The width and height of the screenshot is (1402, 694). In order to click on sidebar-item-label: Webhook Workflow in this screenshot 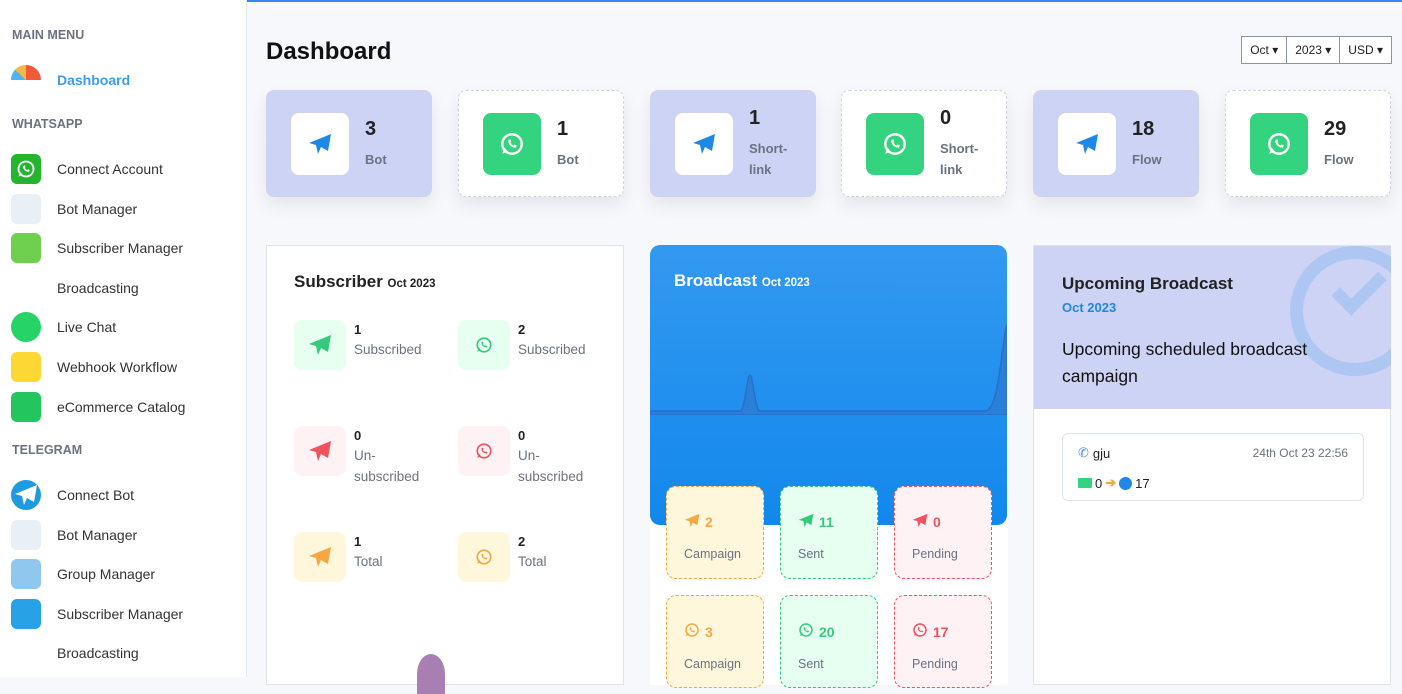, I will do `click(117, 367)`.